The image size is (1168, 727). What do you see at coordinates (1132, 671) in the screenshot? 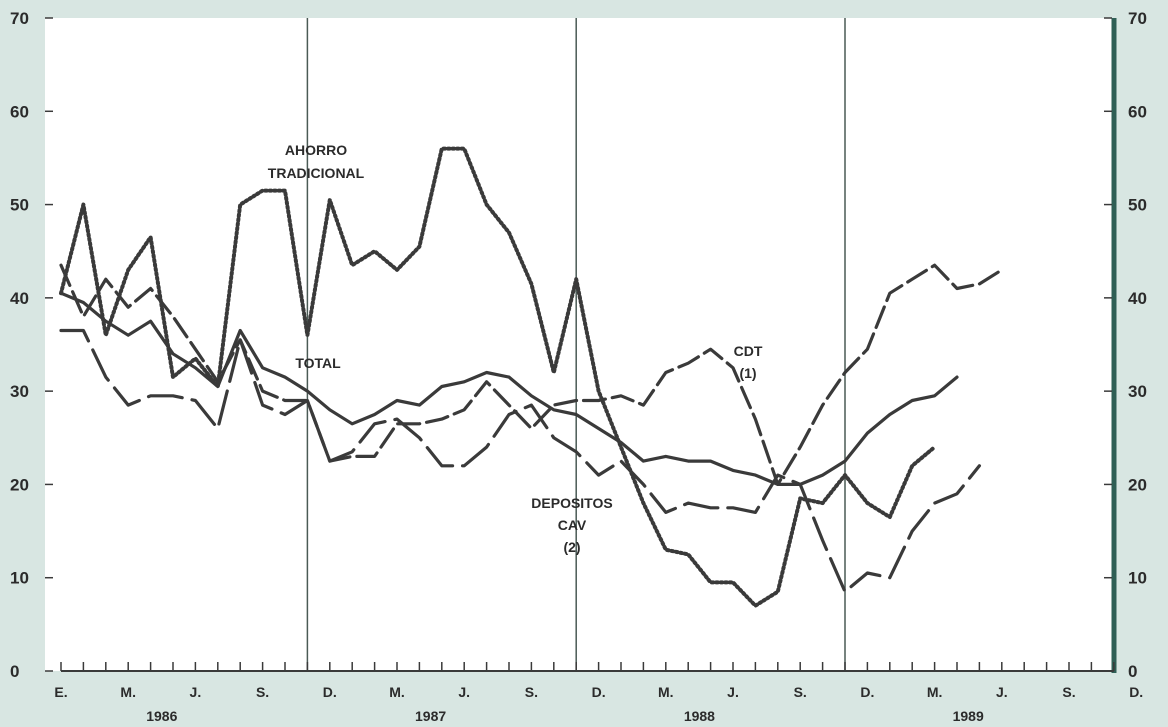
I see `y-tick-label-right: 0` at bounding box center [1132, 671].